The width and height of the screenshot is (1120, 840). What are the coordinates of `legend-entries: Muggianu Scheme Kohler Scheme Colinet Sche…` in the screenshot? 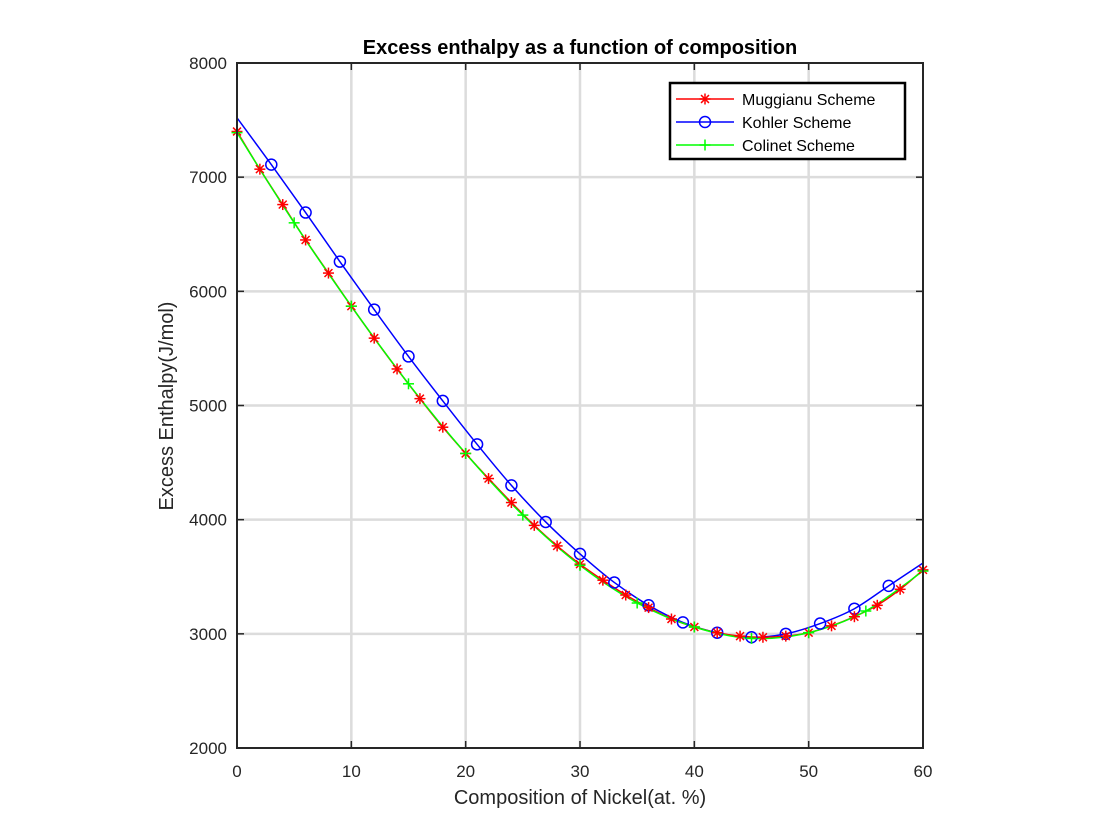 It's located at (776, 123).